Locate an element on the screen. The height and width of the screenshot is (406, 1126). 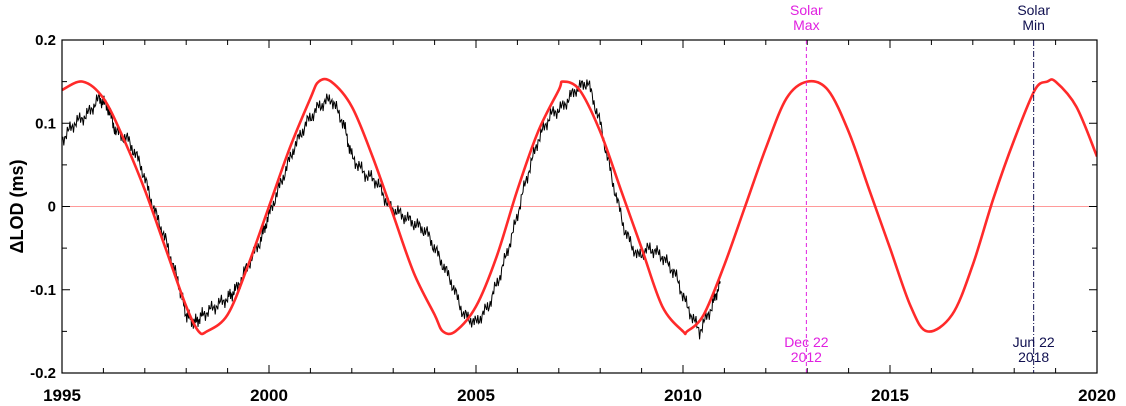
y-axis-label: ΔLOD (ms) is located at coordinates (17, 207).